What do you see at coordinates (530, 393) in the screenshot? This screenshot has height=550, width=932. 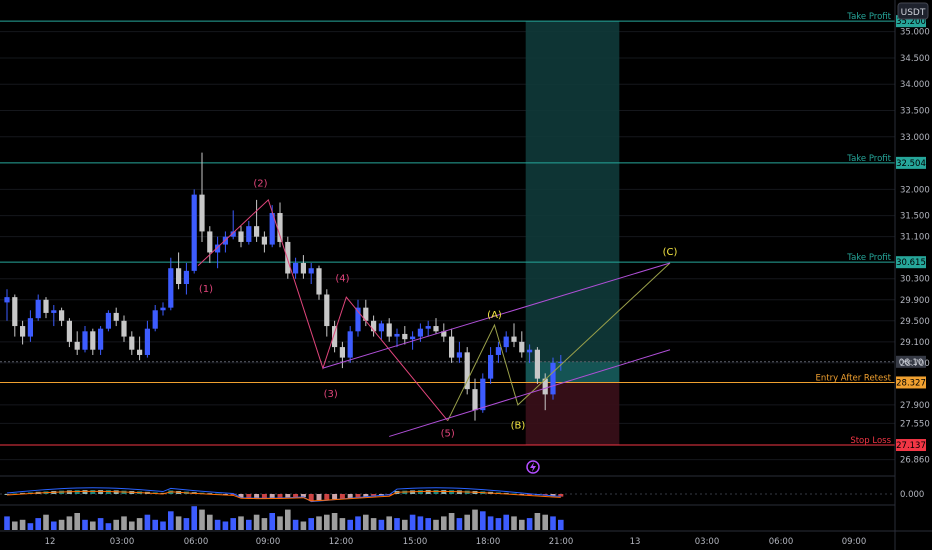 I see `channel-lower-line` at bounding box center [530, 393].